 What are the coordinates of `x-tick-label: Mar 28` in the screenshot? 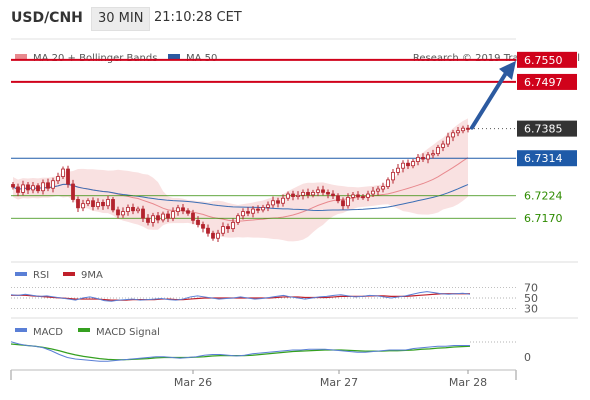 It's located at (468, 382).